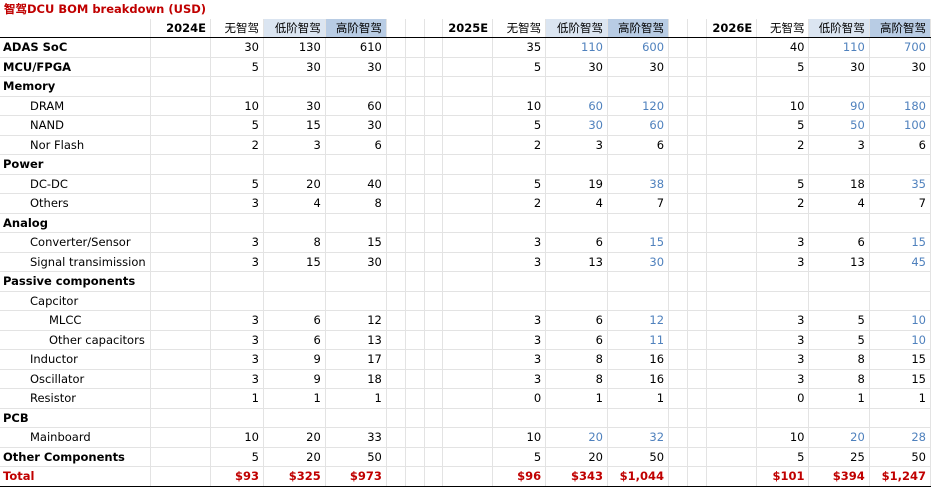 Image resolution: width=931 pixels, height=489 pixels. I want to click on value-cell: 4, so click(839, 203).